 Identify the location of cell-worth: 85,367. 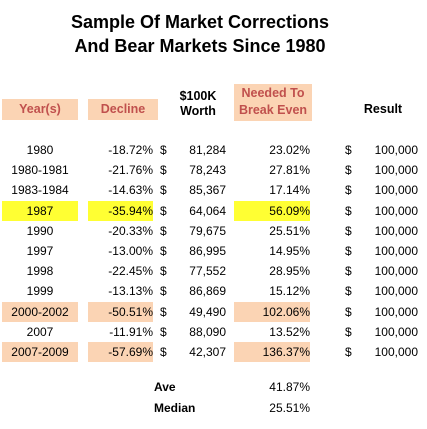
(207, 190).